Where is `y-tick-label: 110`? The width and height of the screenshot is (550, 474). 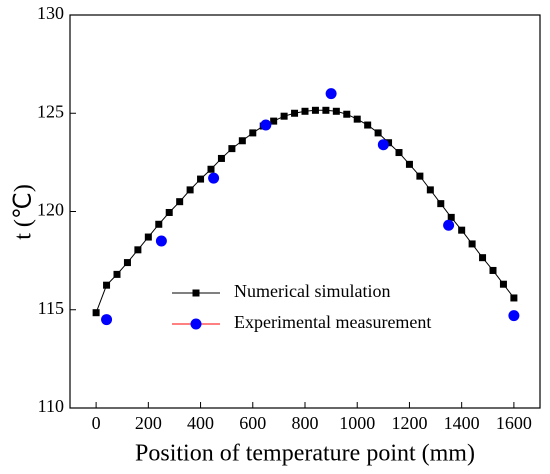 y-tick-label: 110 is located at coordinates (51, 406).